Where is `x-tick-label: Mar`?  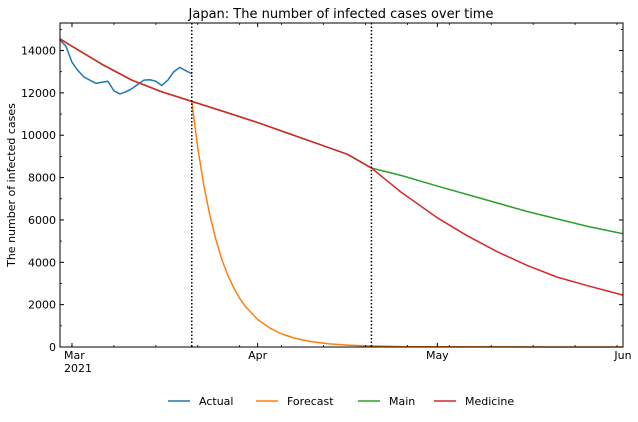 x-tick-label: Mar is located at coordinates (74, 355).